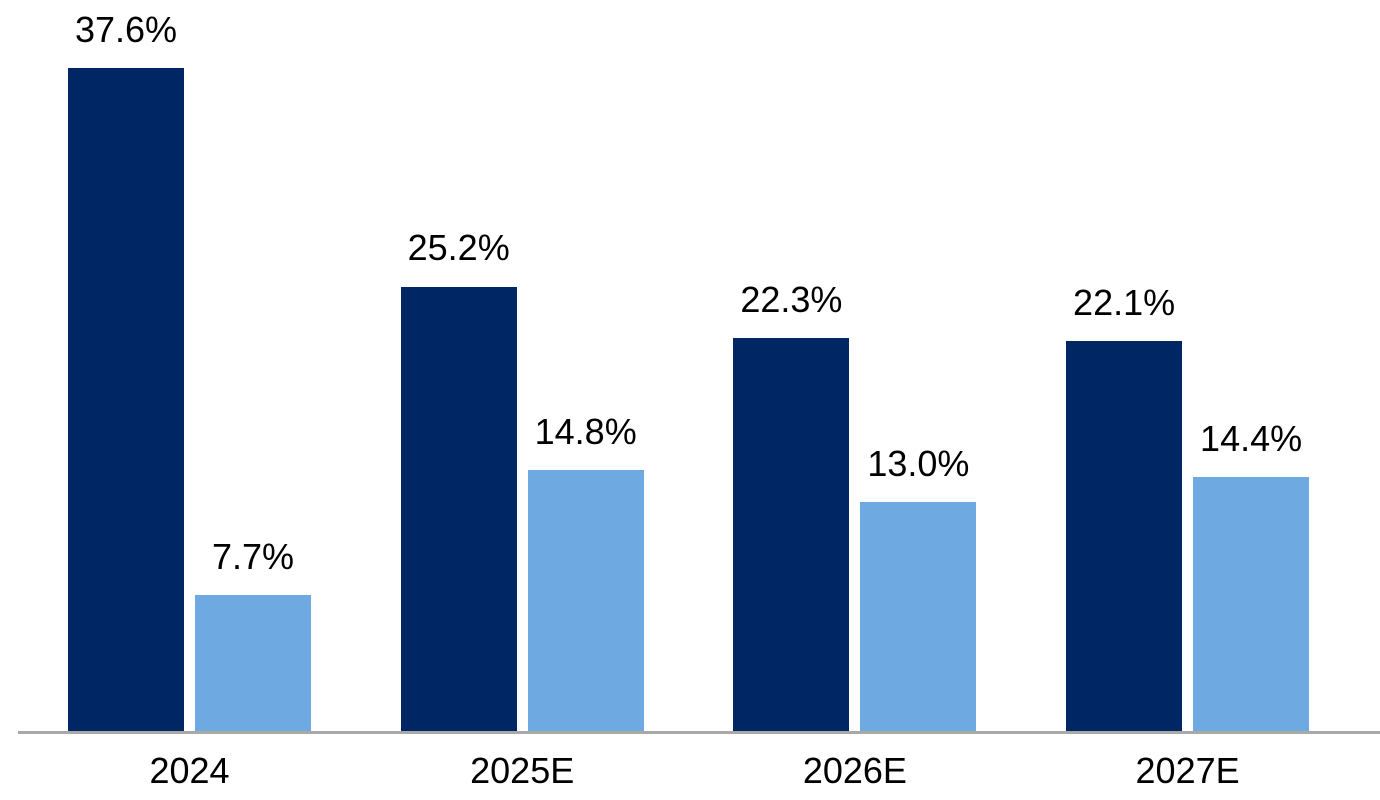  I want to click on bar-dark-blue-2024, so click(126, 399).